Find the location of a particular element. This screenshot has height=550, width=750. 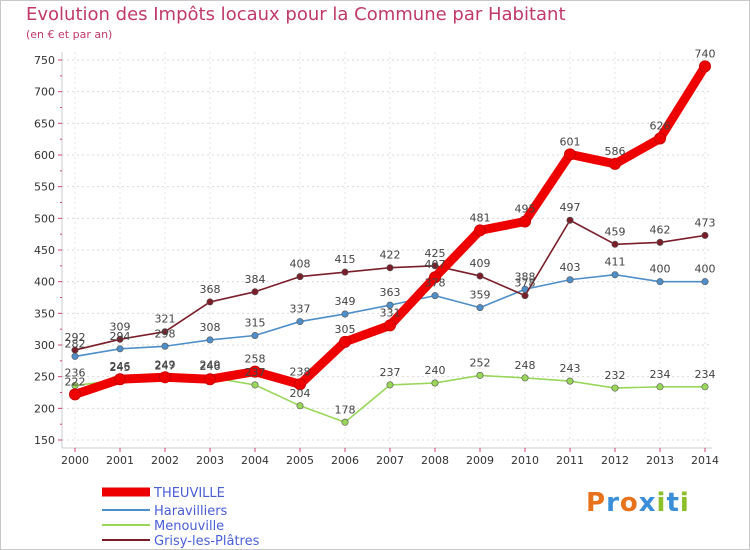

data-label: 245 is located at coordinates (120, 367).